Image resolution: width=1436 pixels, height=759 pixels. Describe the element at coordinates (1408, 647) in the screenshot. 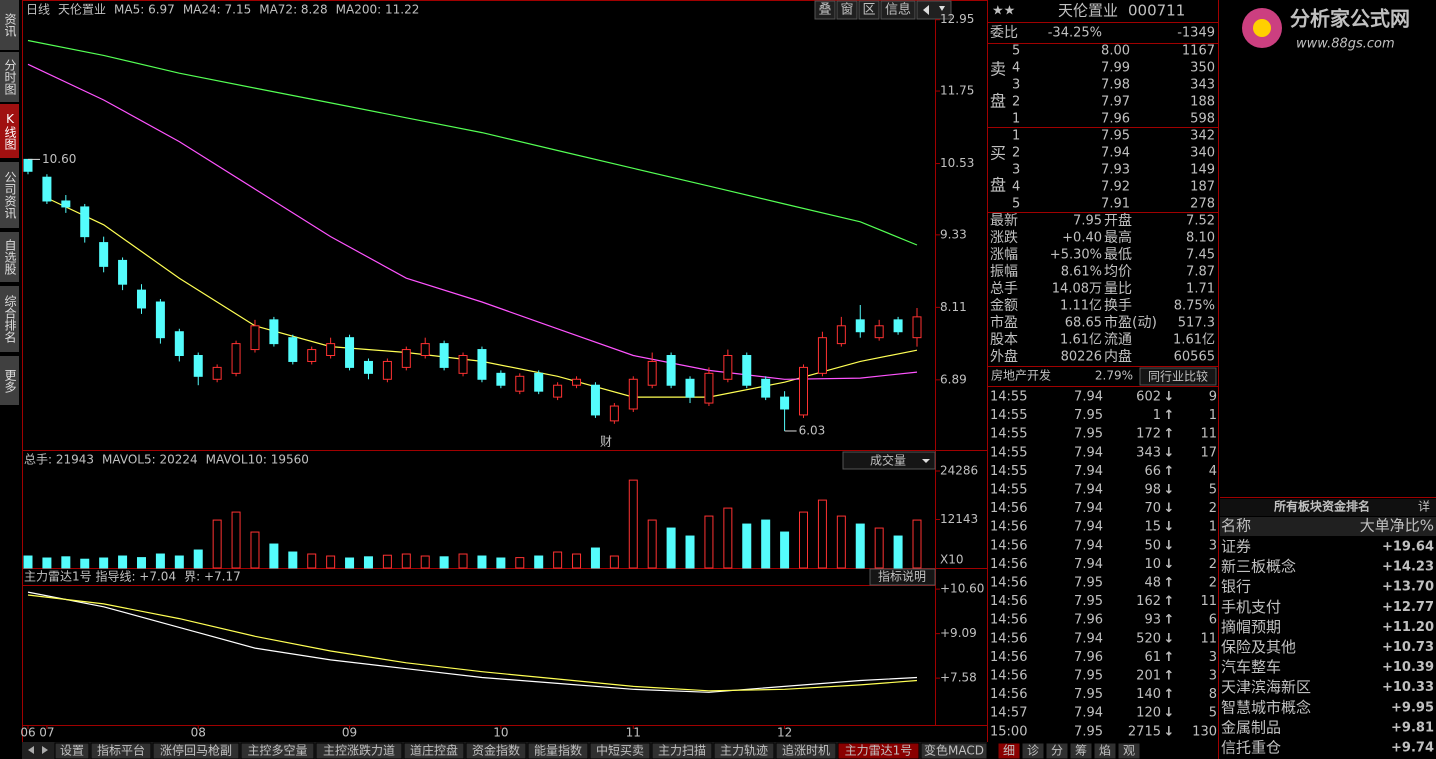

I see `ranking-value: +10.73` at that location.